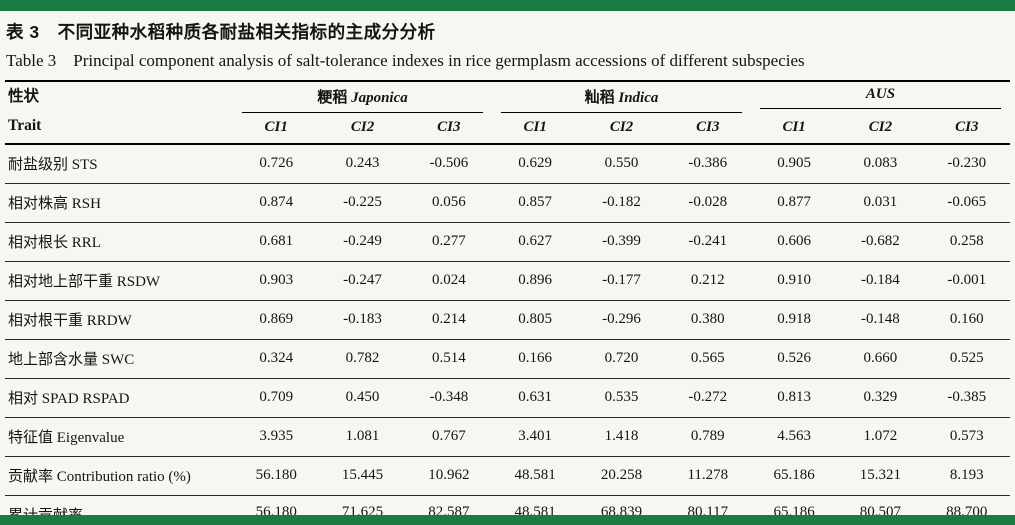 The image size is (1015, 525). What do you see at coordinates (535, 281) in the screenshot?
I see `value-cell: 0.896` at bounding box center [535, 281].